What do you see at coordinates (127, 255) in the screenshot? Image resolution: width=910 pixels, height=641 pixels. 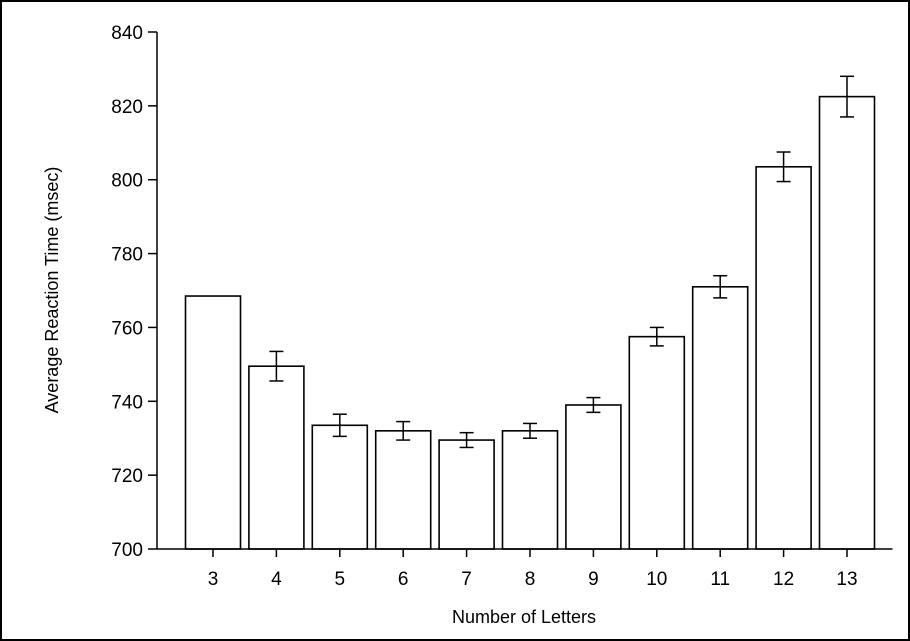 I see `y-tick-label: 780` at bounding box center [127, 255].